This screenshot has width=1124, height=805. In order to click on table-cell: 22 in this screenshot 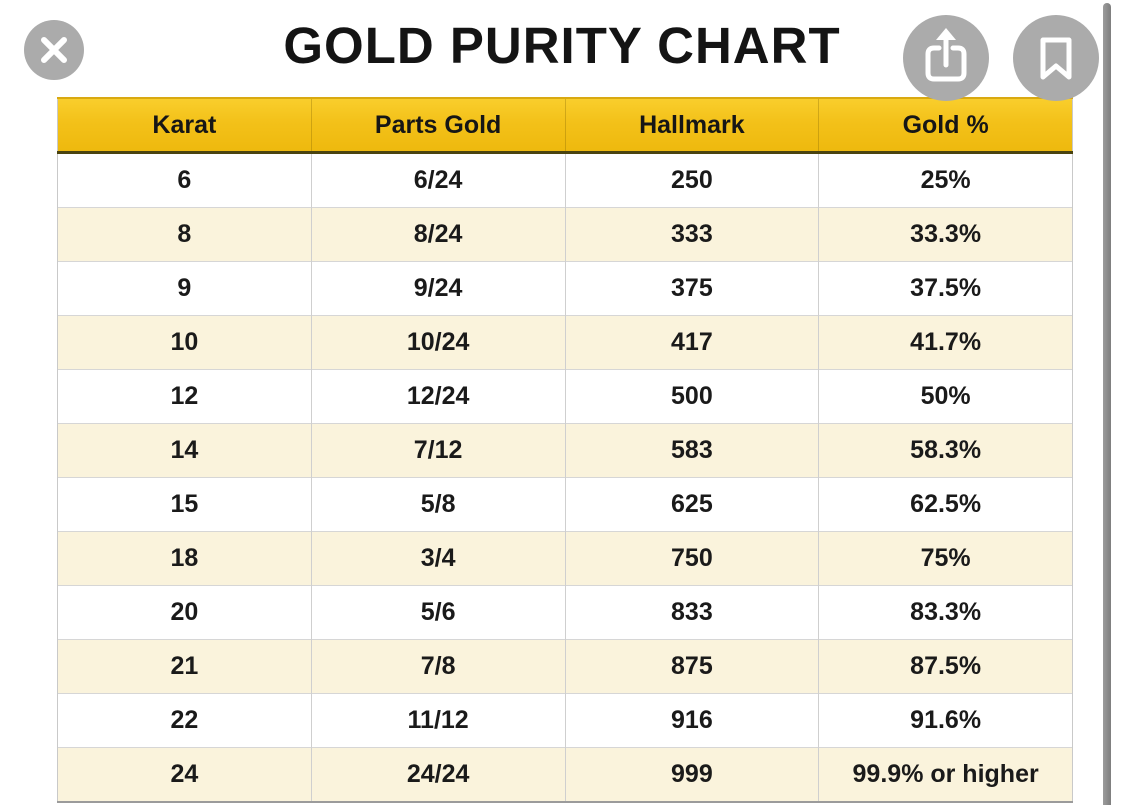, I will do `click(184, 720)`.